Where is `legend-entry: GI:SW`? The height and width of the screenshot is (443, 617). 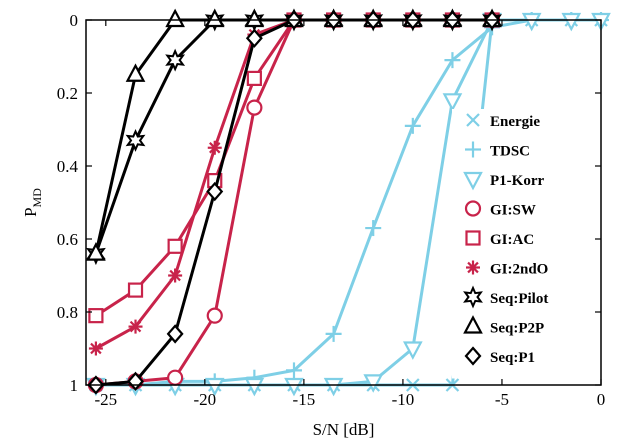
legend-entry: GI:SW is located at coordinates (500, 209).